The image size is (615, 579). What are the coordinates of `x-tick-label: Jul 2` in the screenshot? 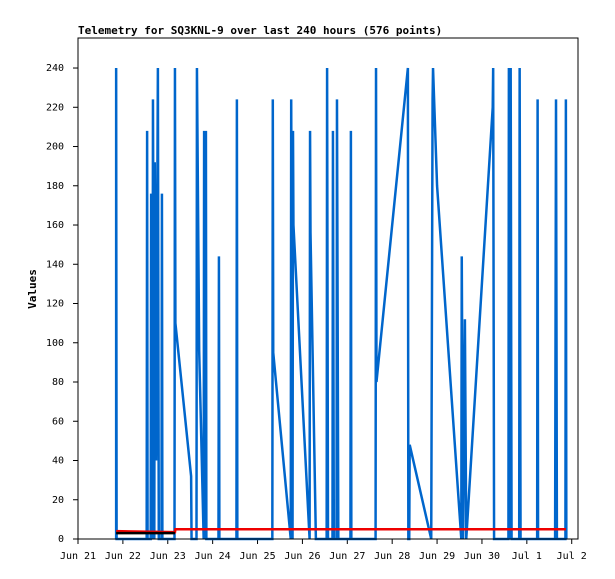 It's located at (572, 556).